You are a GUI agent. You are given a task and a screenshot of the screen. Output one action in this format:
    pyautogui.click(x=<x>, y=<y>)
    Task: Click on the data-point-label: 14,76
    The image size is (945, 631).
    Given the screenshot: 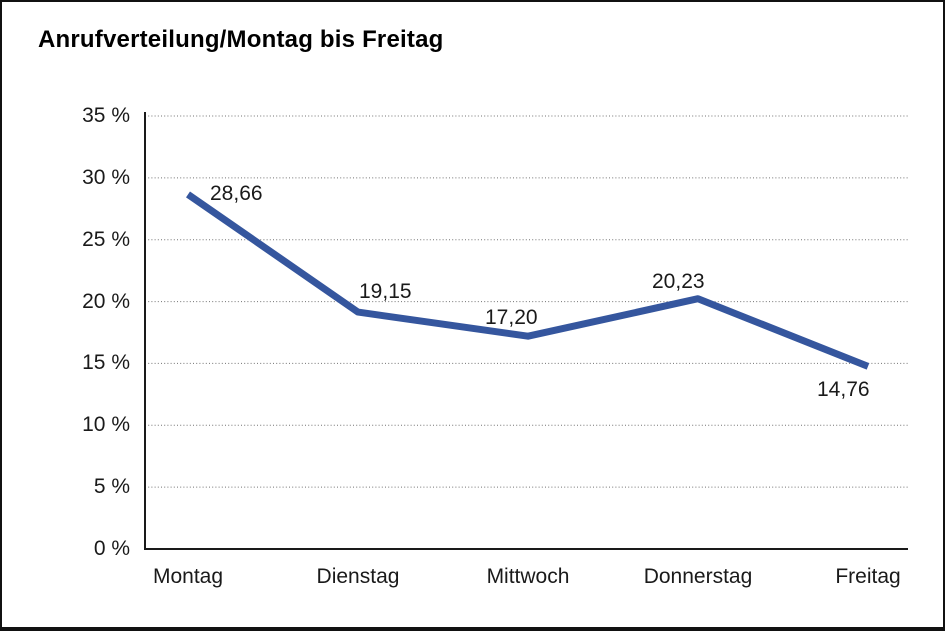 What is the action you would take?
    pyautogui.click(x=843, y=390)
    